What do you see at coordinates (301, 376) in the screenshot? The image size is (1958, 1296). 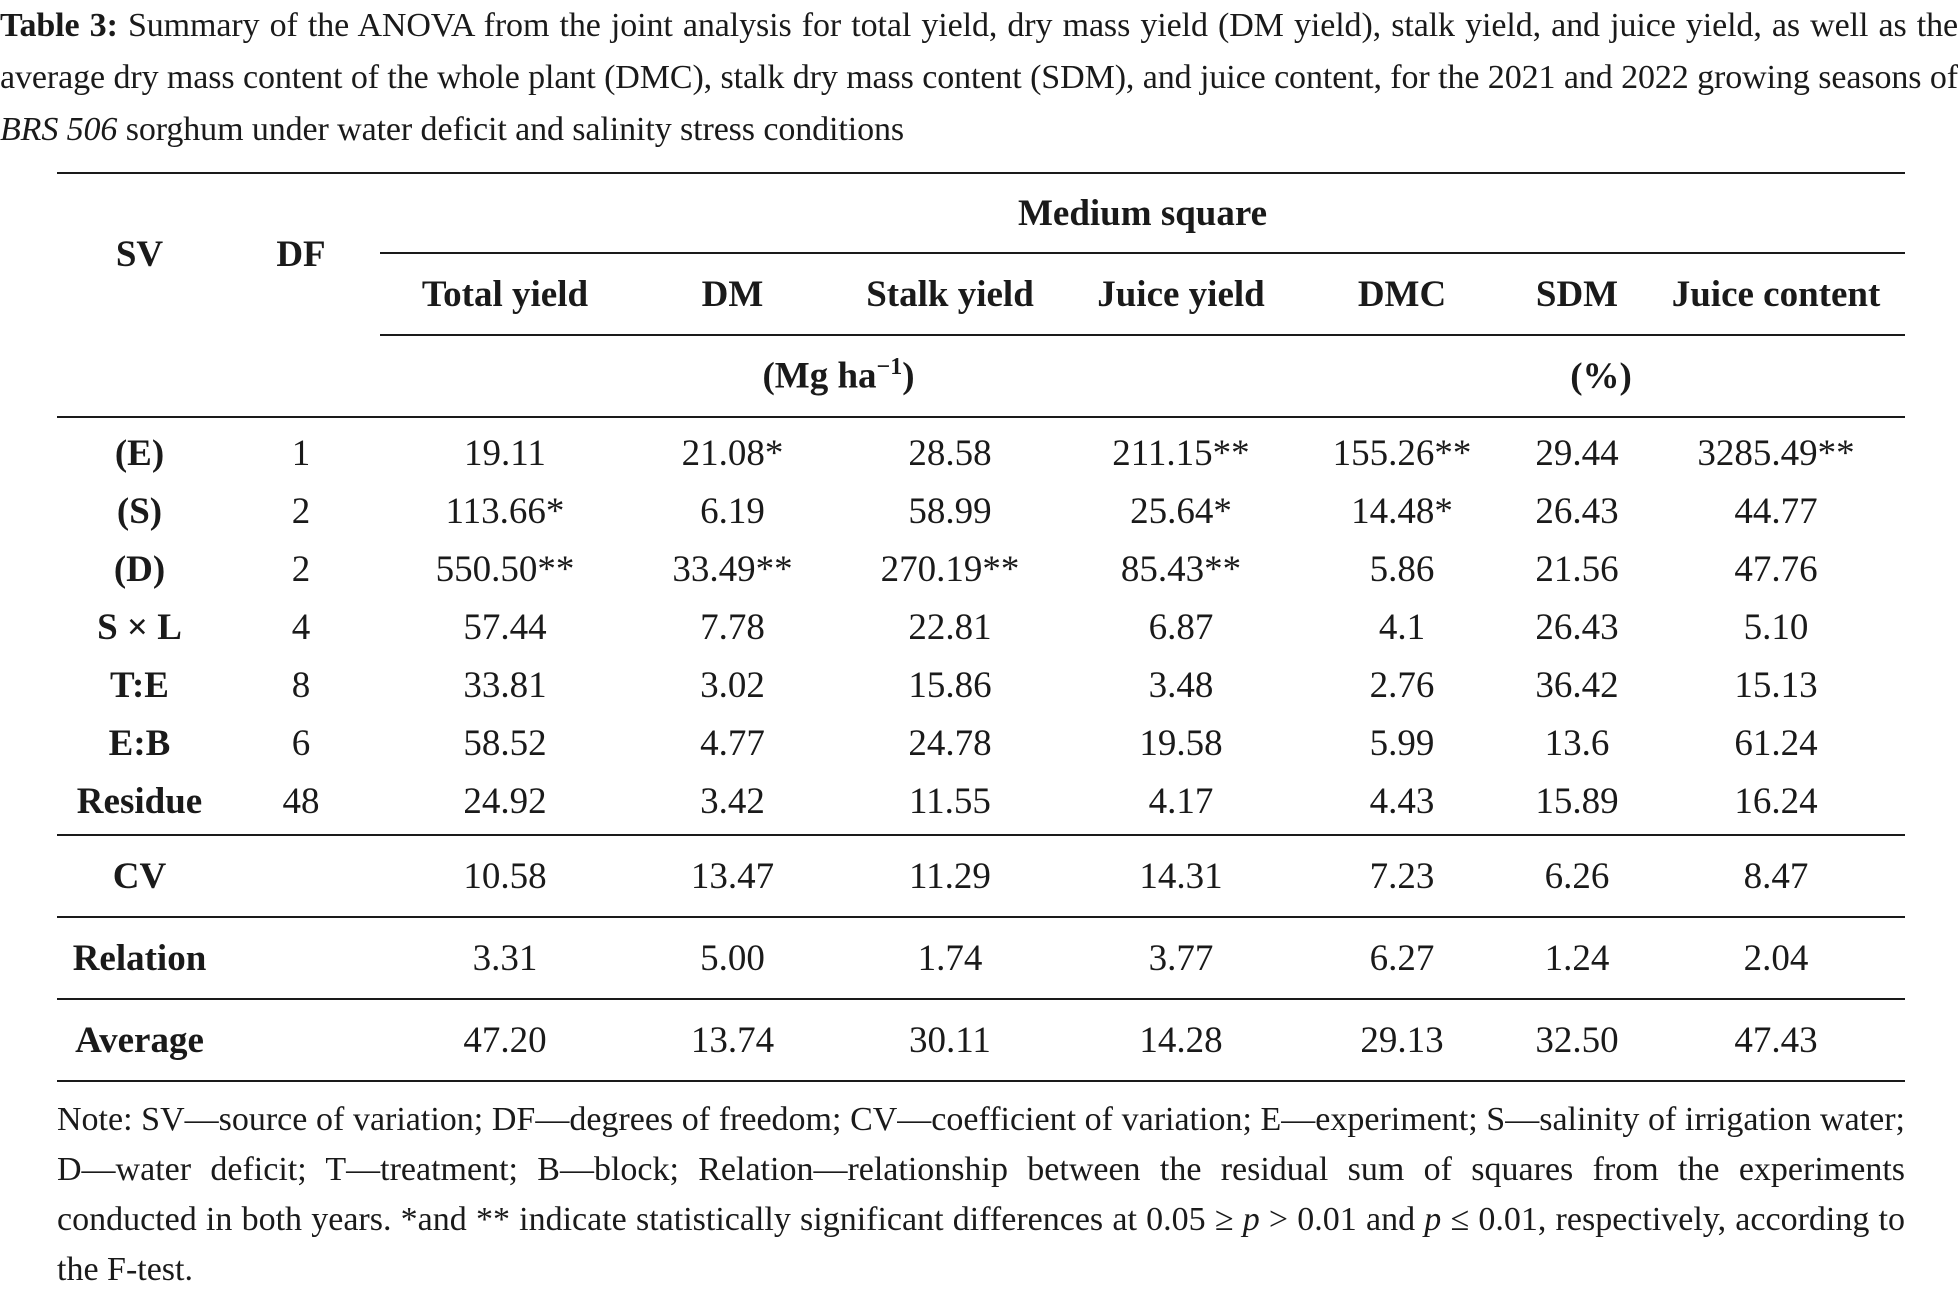 I see `units-blank-df` at bounding box center [301, 376].